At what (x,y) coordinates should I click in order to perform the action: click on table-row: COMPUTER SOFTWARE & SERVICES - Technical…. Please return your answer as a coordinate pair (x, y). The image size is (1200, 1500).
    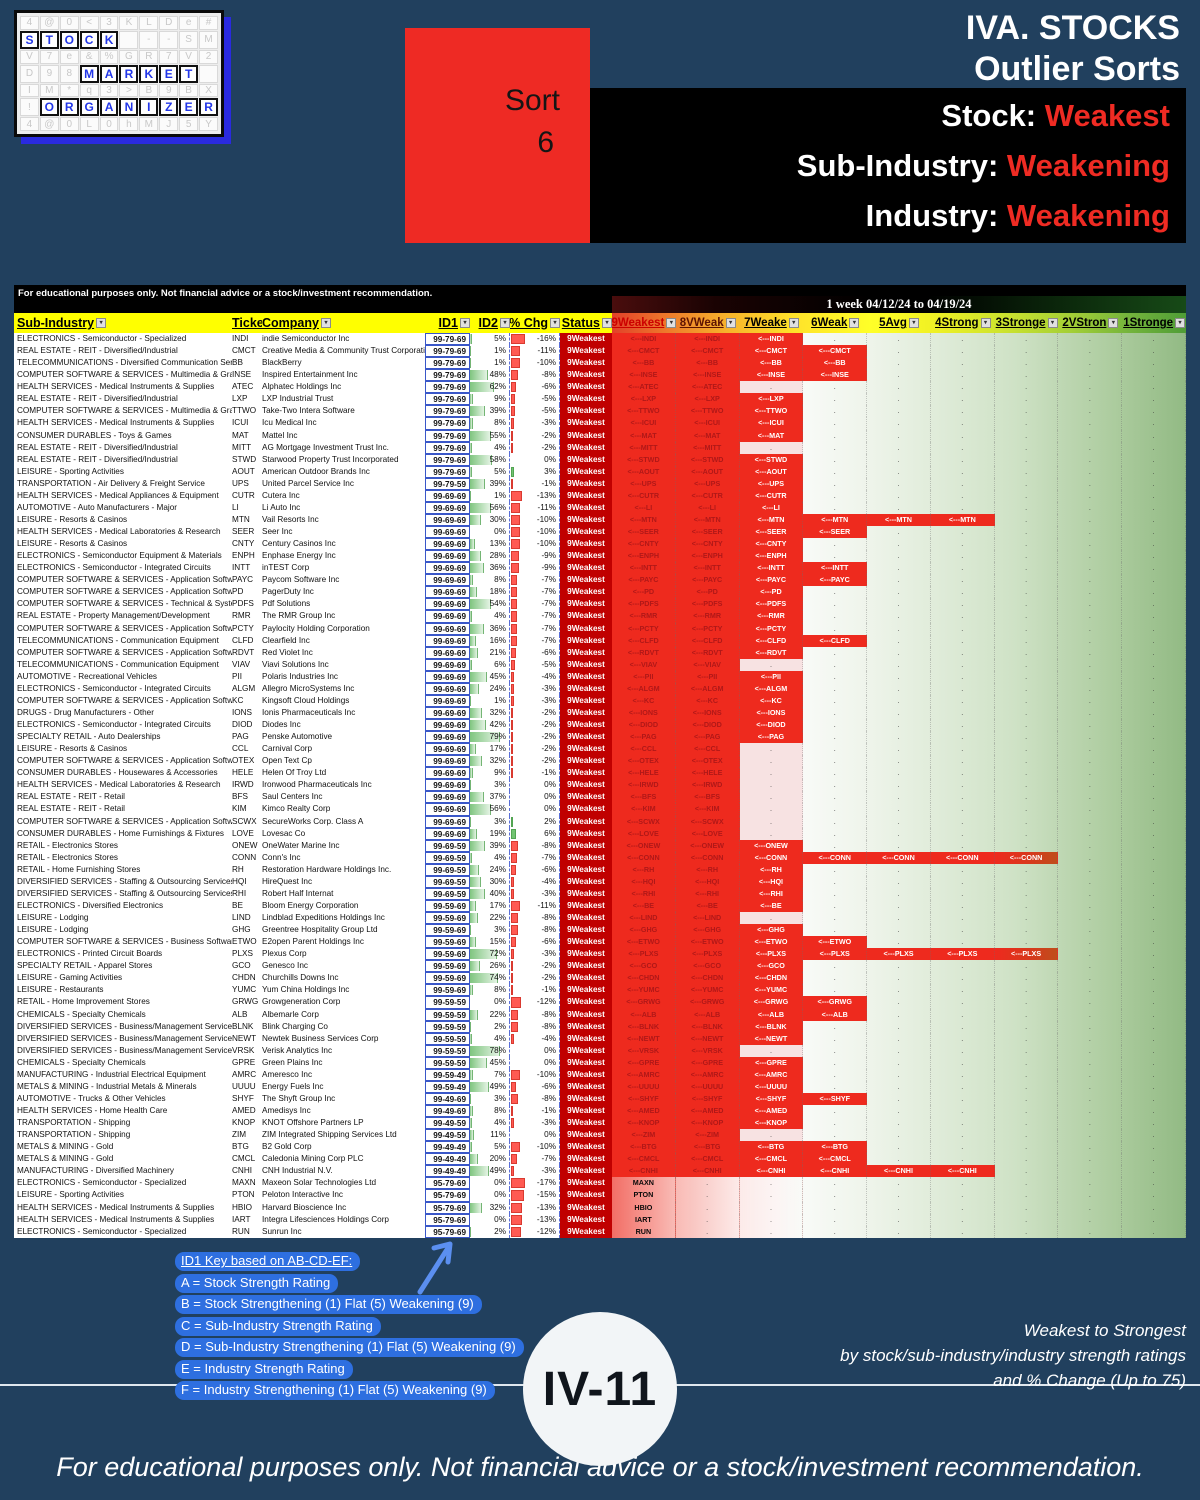
    Looking at the image, I should click on (600, 604).